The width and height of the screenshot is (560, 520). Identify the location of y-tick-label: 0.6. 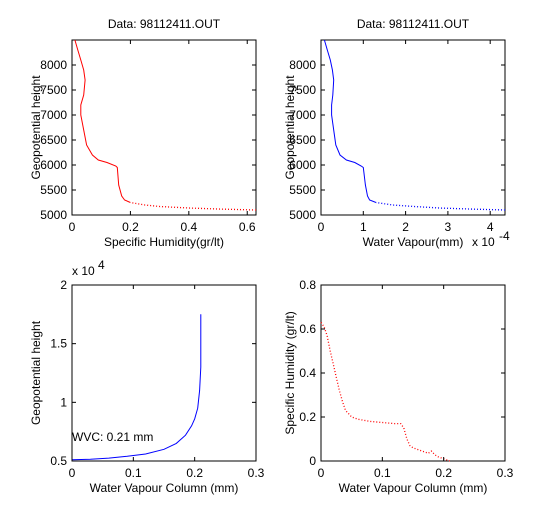
(307, 329).